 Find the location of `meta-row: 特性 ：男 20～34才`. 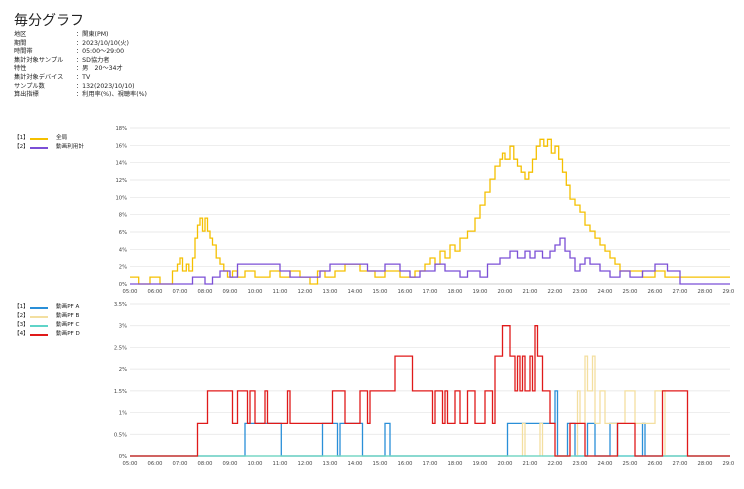

meta-row: 特性 ：男 20～34才 is located at coordinates (80, 69).